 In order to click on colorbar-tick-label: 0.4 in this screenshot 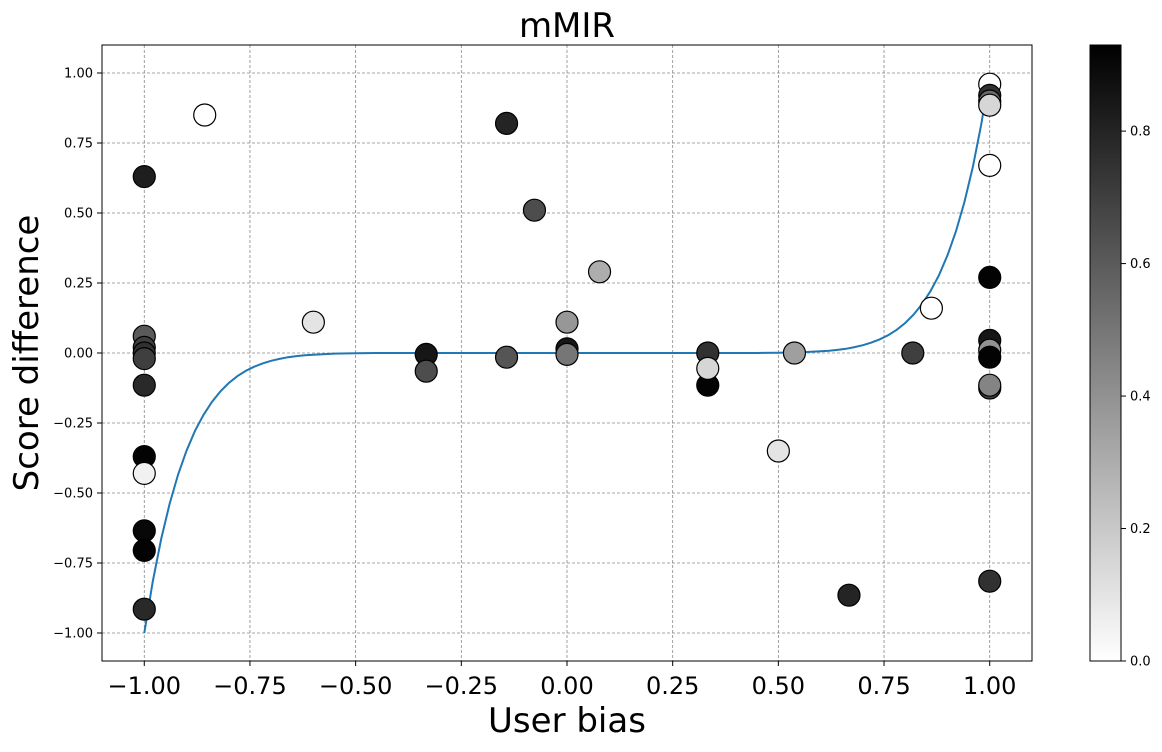, I will do `click(1140, 397)`.